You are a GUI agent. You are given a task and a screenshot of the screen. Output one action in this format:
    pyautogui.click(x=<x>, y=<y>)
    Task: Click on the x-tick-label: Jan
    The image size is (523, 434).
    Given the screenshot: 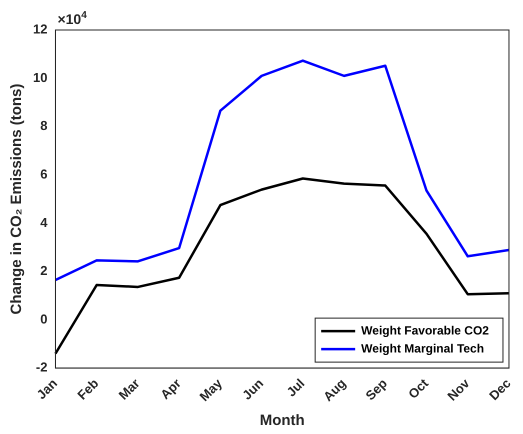 What is the action you would take?
    pyautogui.click(x=47, y=389)
    